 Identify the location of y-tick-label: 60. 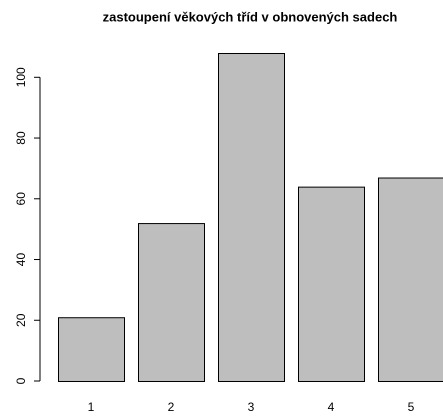
(21, 199).